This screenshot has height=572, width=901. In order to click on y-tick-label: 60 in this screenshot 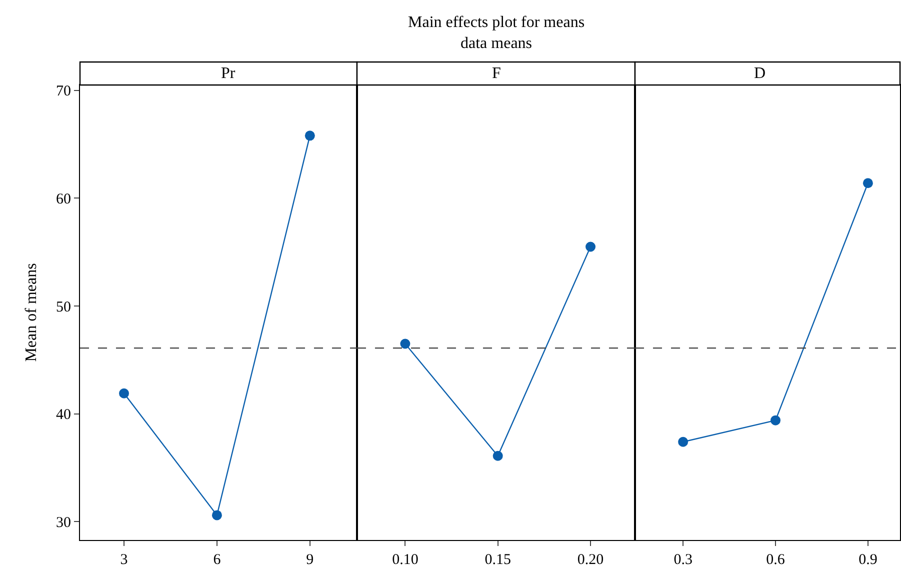, I will do `click(63, 199)`.